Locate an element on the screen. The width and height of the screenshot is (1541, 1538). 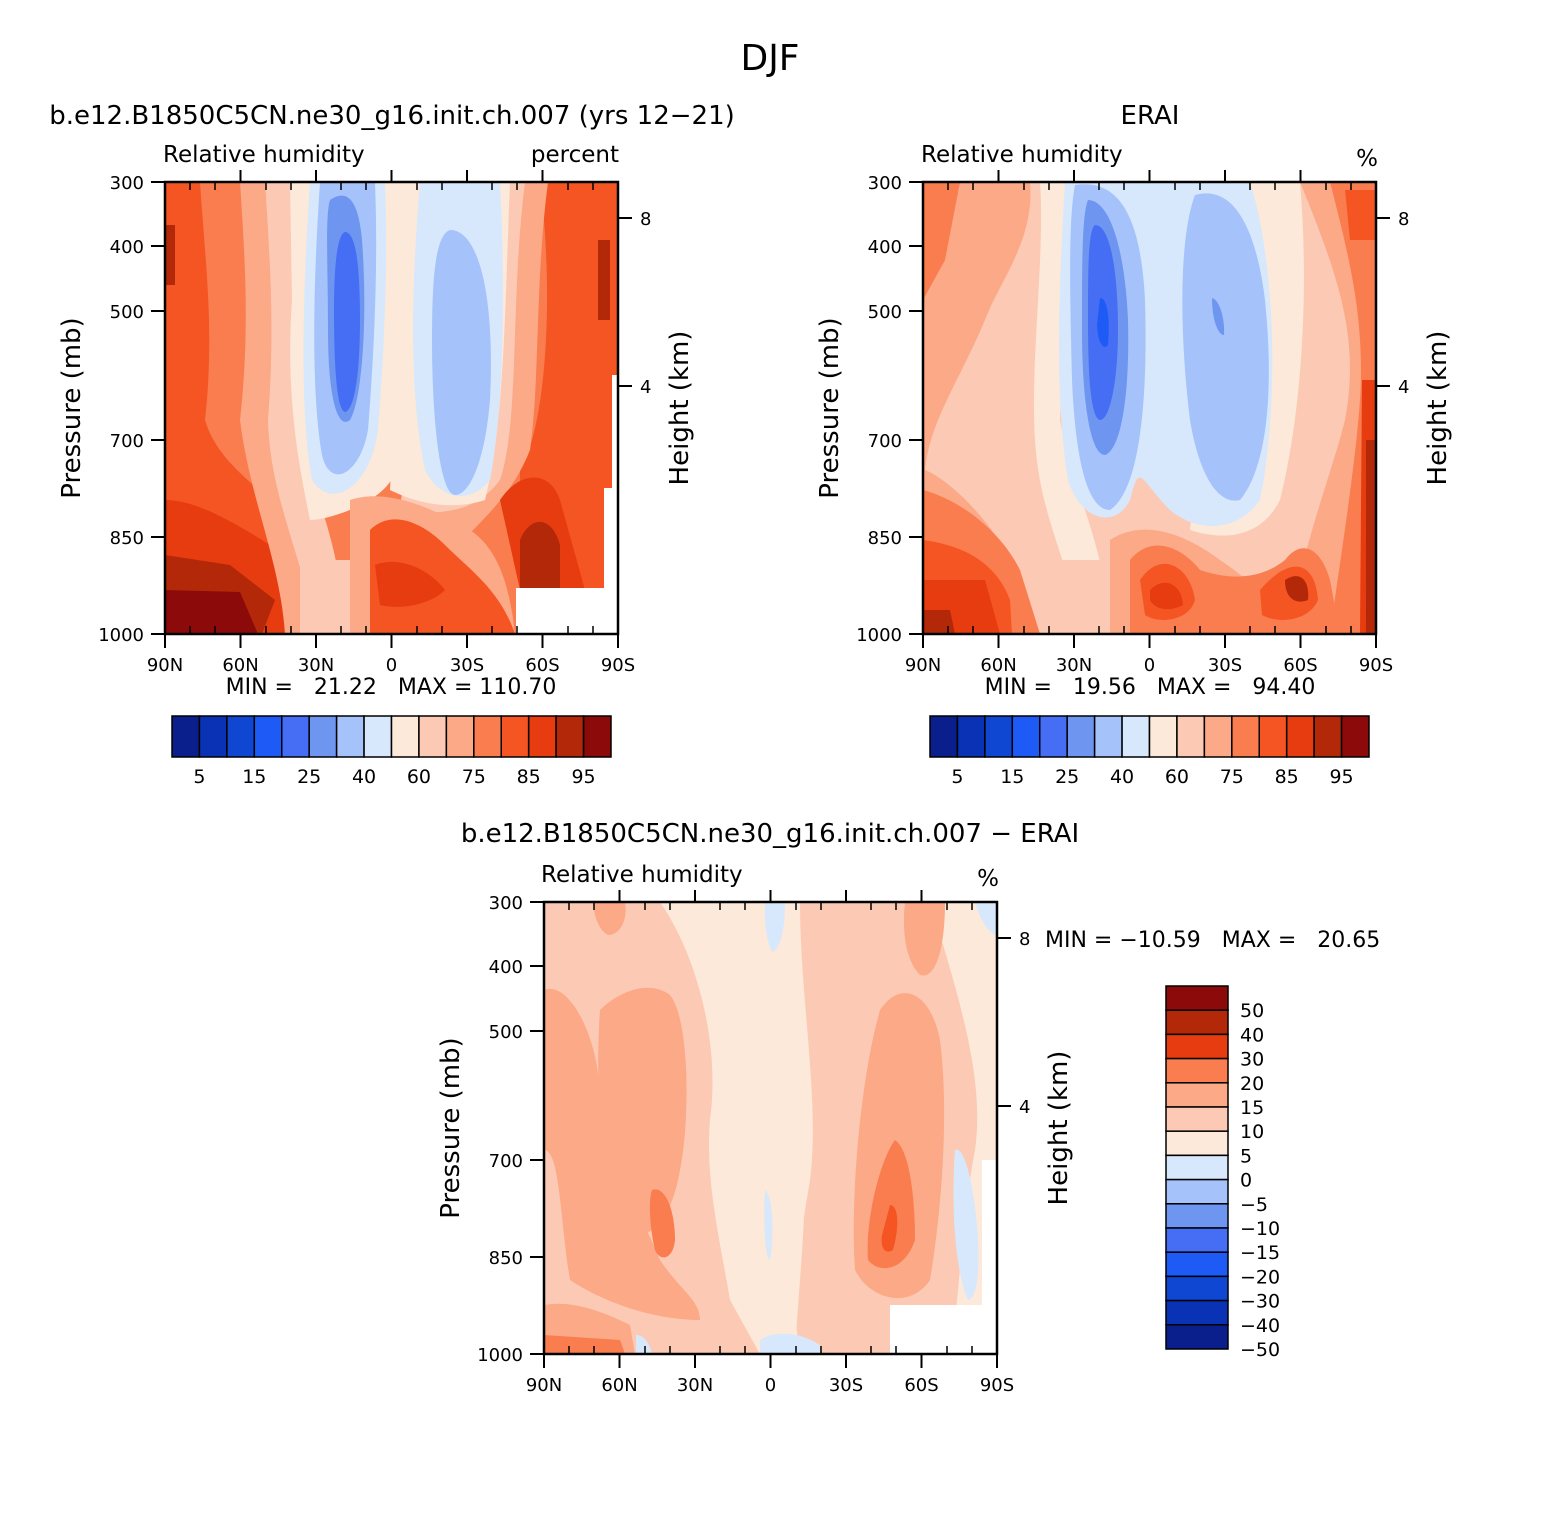
x-tick-label: 60N is located at coordinates (998, 665).